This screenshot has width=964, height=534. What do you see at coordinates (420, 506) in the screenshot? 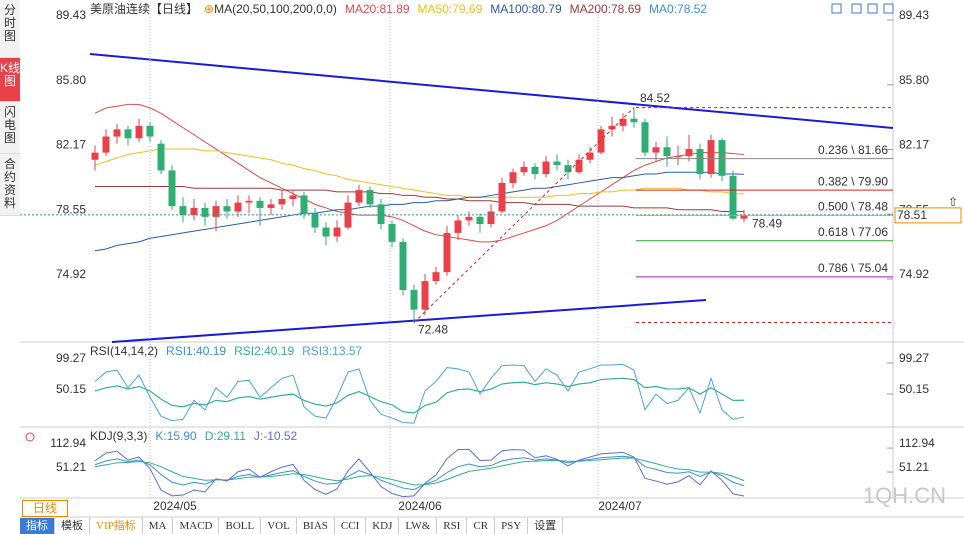
I see `time-label: 2024/06` at bounding box center [420, 506].